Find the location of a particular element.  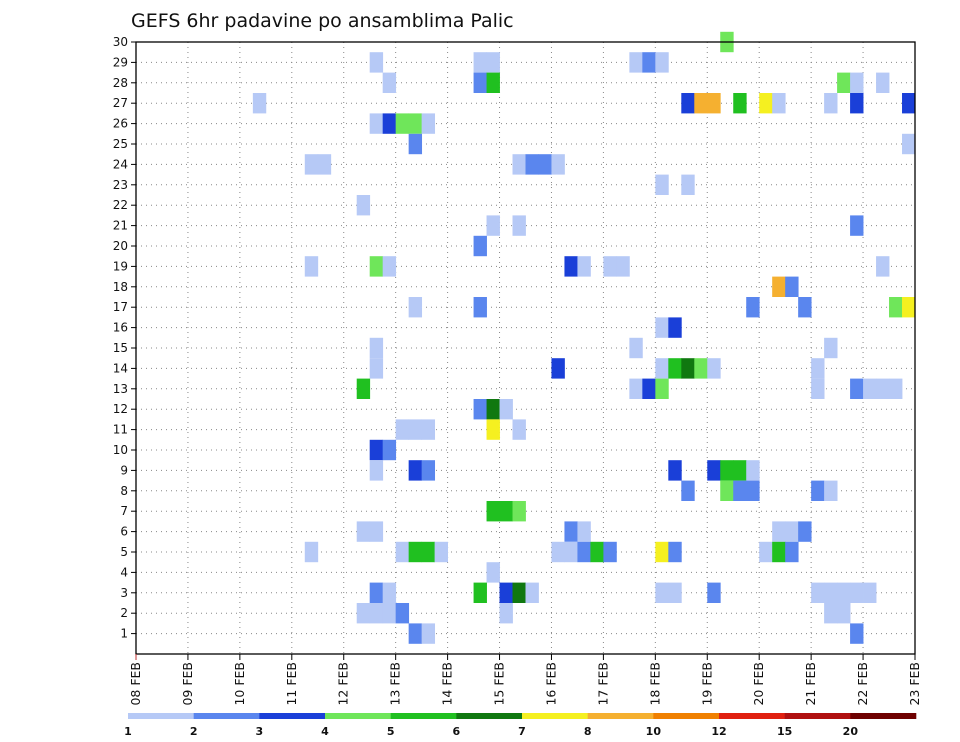

legend-label: 15 is located at coordinates (784, 731).